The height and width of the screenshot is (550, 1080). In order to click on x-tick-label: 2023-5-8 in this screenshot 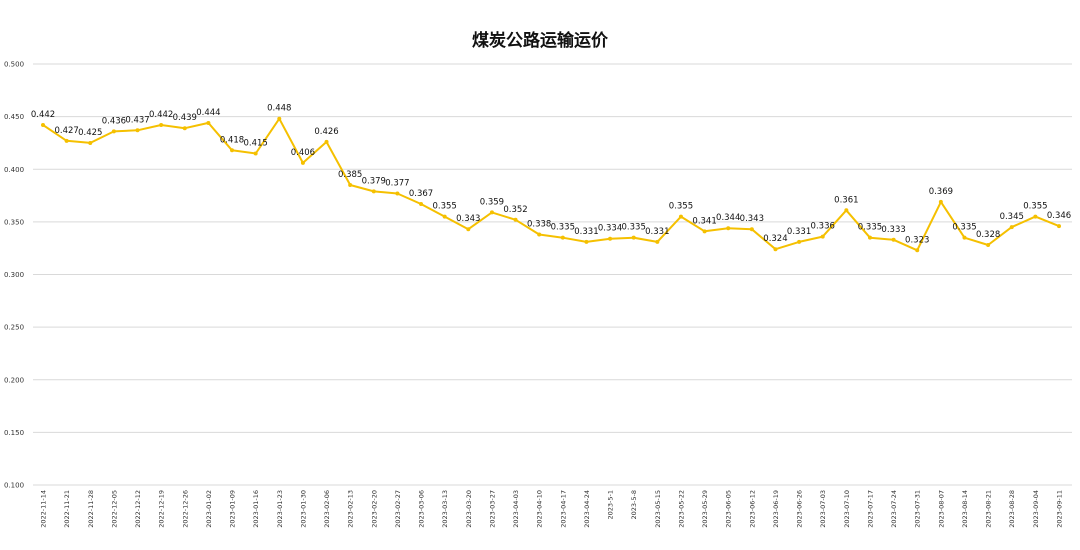, I will do `click(634, 505)`.